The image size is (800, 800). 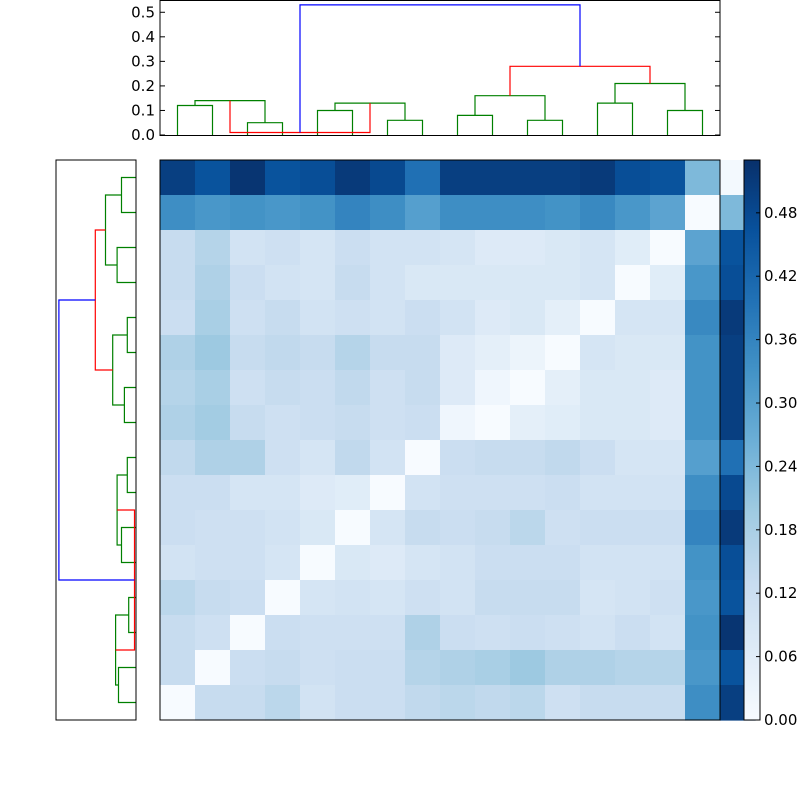 What do you see at coordinates (440, 68) in the screenshot?
I see `top-dendrogram-frame` at bounding box center [440, 68].